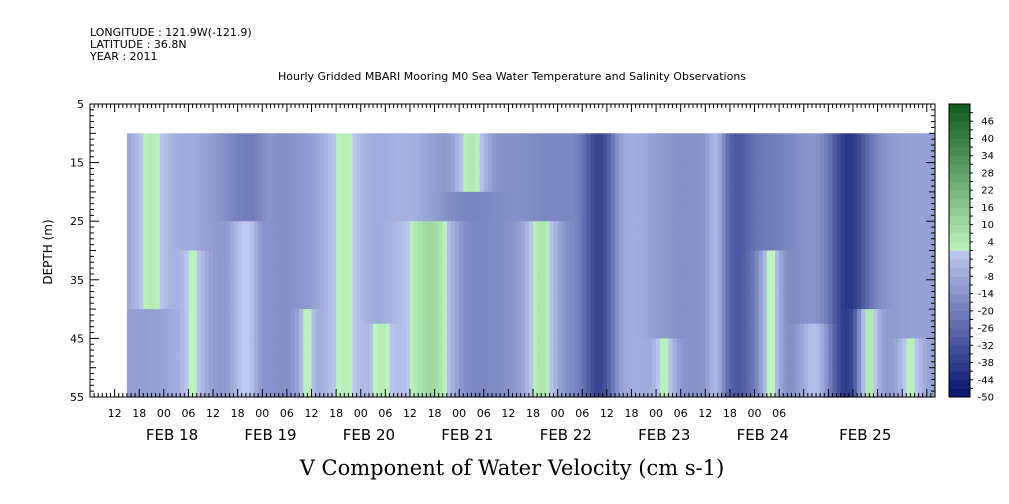  What do you see at coordinates (991, 242) in the screenshot?
I see `colorbar-label: 4` at bounding box center [991, 242].